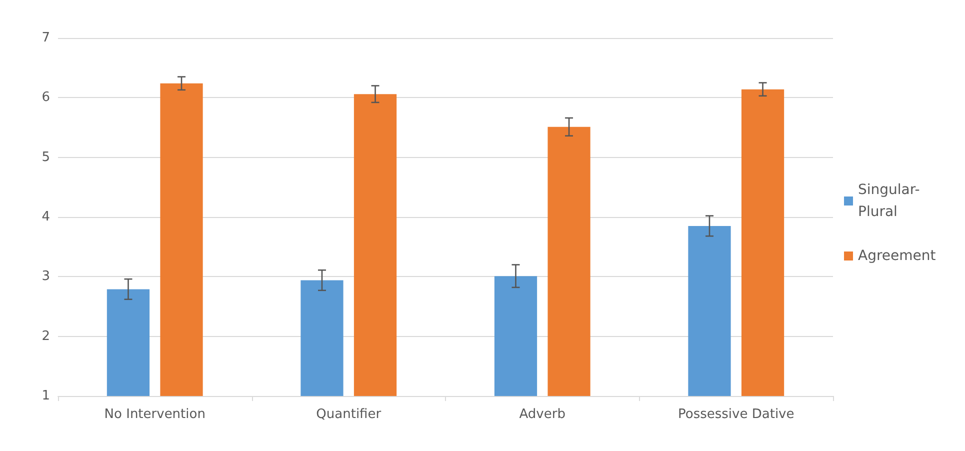 The width and height of the screenshot is (965, 451). Describe the element at coordinates (46, 98) in the screenshot. I see `y-tick-label: 6` at that location.